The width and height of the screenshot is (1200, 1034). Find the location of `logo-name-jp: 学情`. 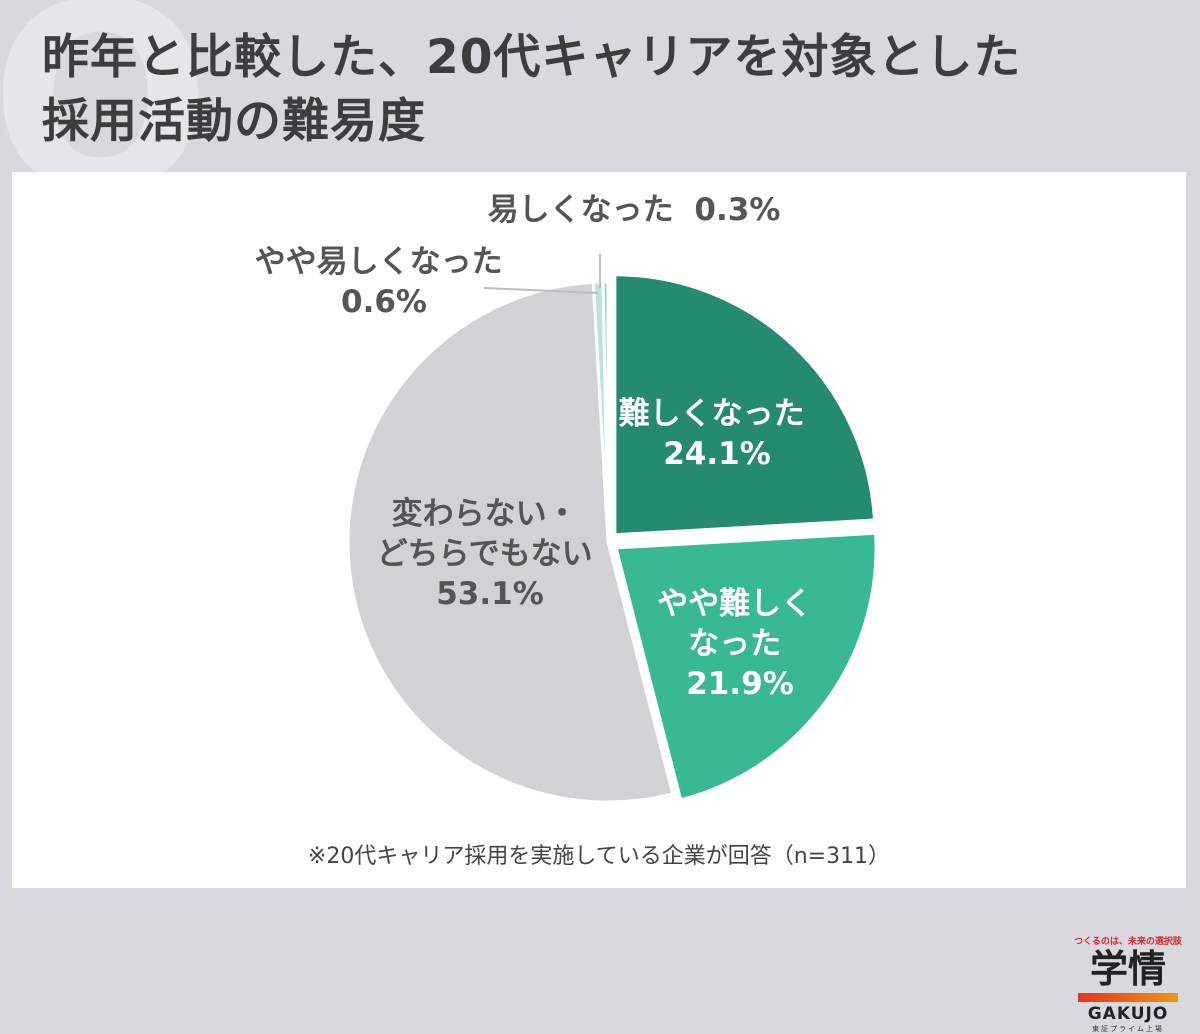

logo-name-jp: 学情 is located at coordinates (1127, 969).